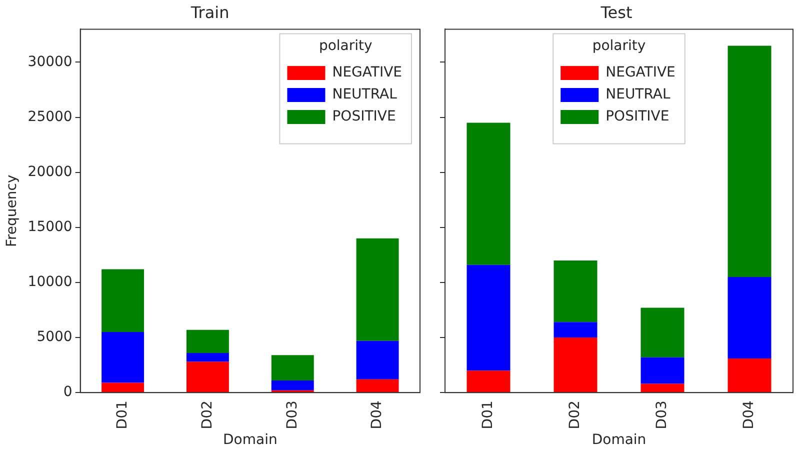 The height and width of the screenshot is (453, 803). I want to click on chart-title: Test, so click(616, 12).